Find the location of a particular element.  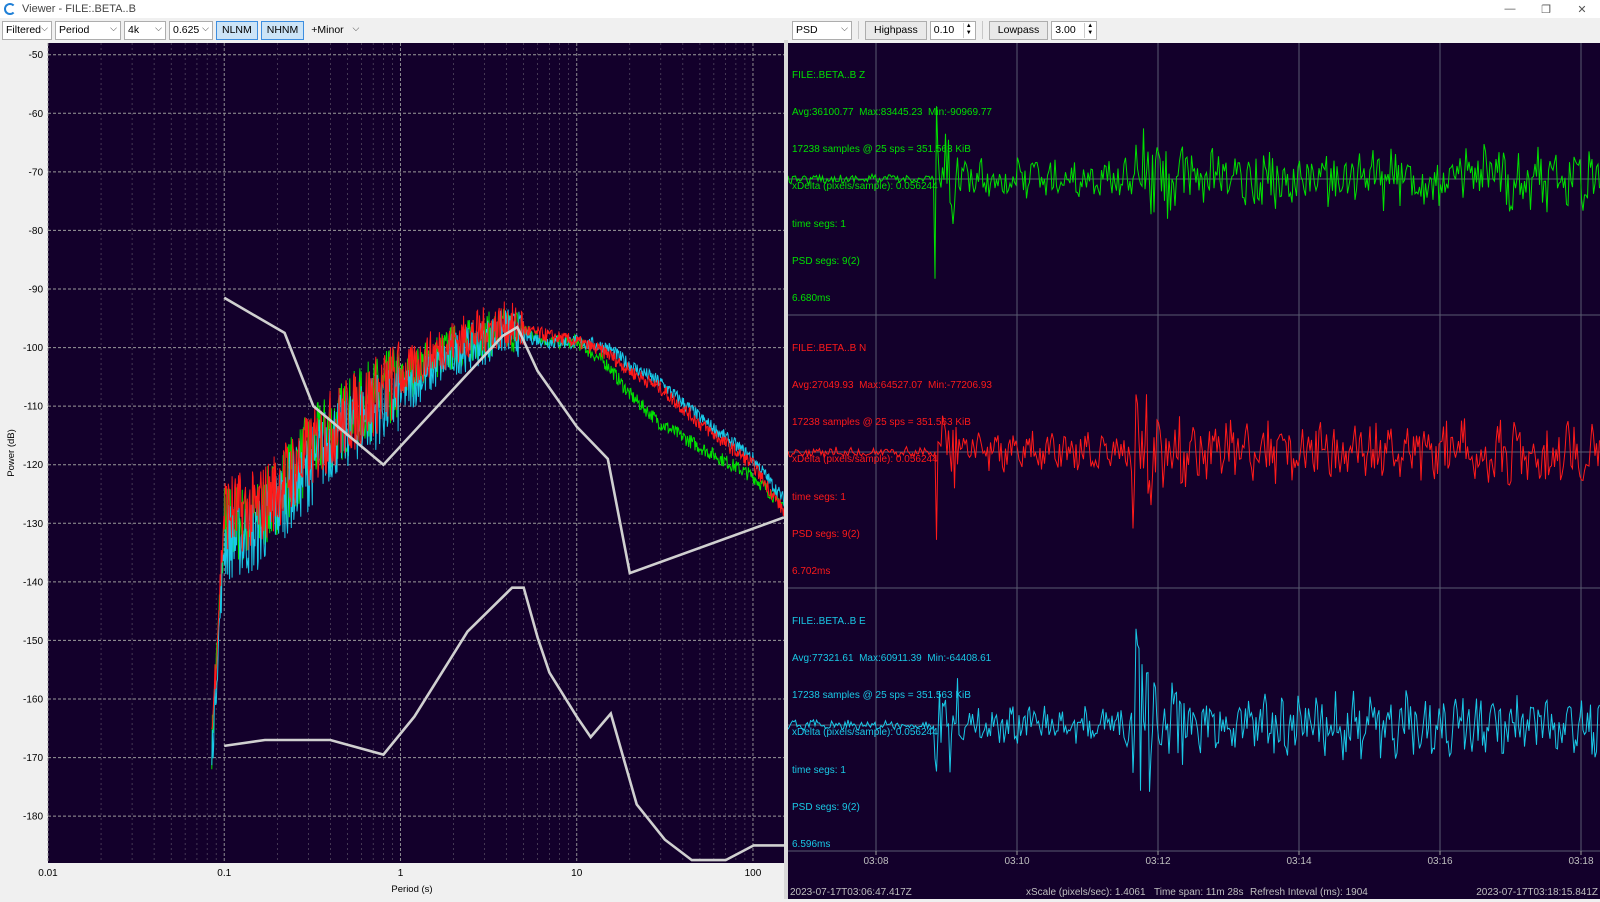

lowpass-stepper: 3.00 ▲ ▼ is located at coordinates (1074, 30).